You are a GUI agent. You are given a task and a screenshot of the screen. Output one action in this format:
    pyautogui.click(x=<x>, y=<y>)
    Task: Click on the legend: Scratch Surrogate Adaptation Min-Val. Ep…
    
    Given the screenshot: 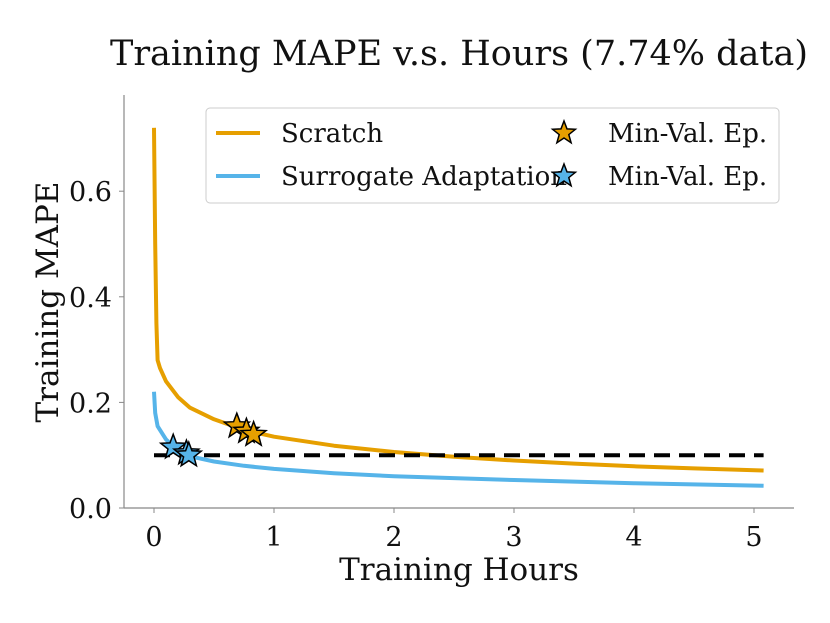 What is the action you would take?
    pyautogui.click(x=492, y=155)
    